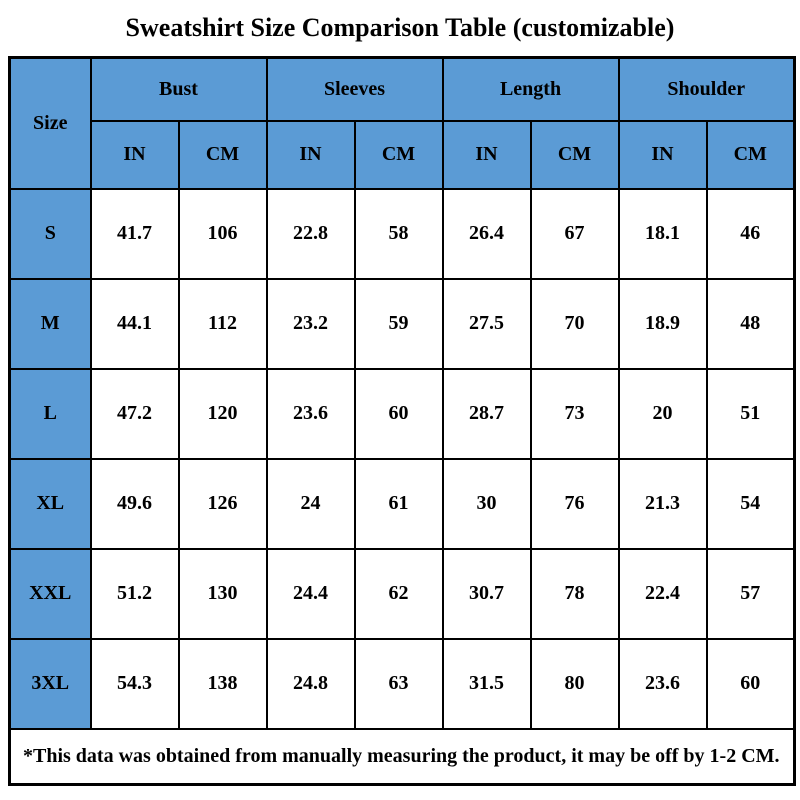 The width and height of the screenshot is (800, 800). I want to click on data-cell: 58, so click(398, 233).